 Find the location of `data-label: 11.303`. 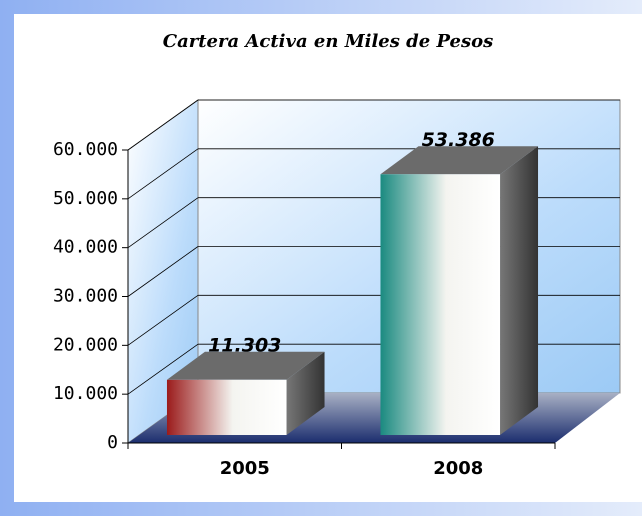

data-label: 11.303 is located at coordinates (244, 345).